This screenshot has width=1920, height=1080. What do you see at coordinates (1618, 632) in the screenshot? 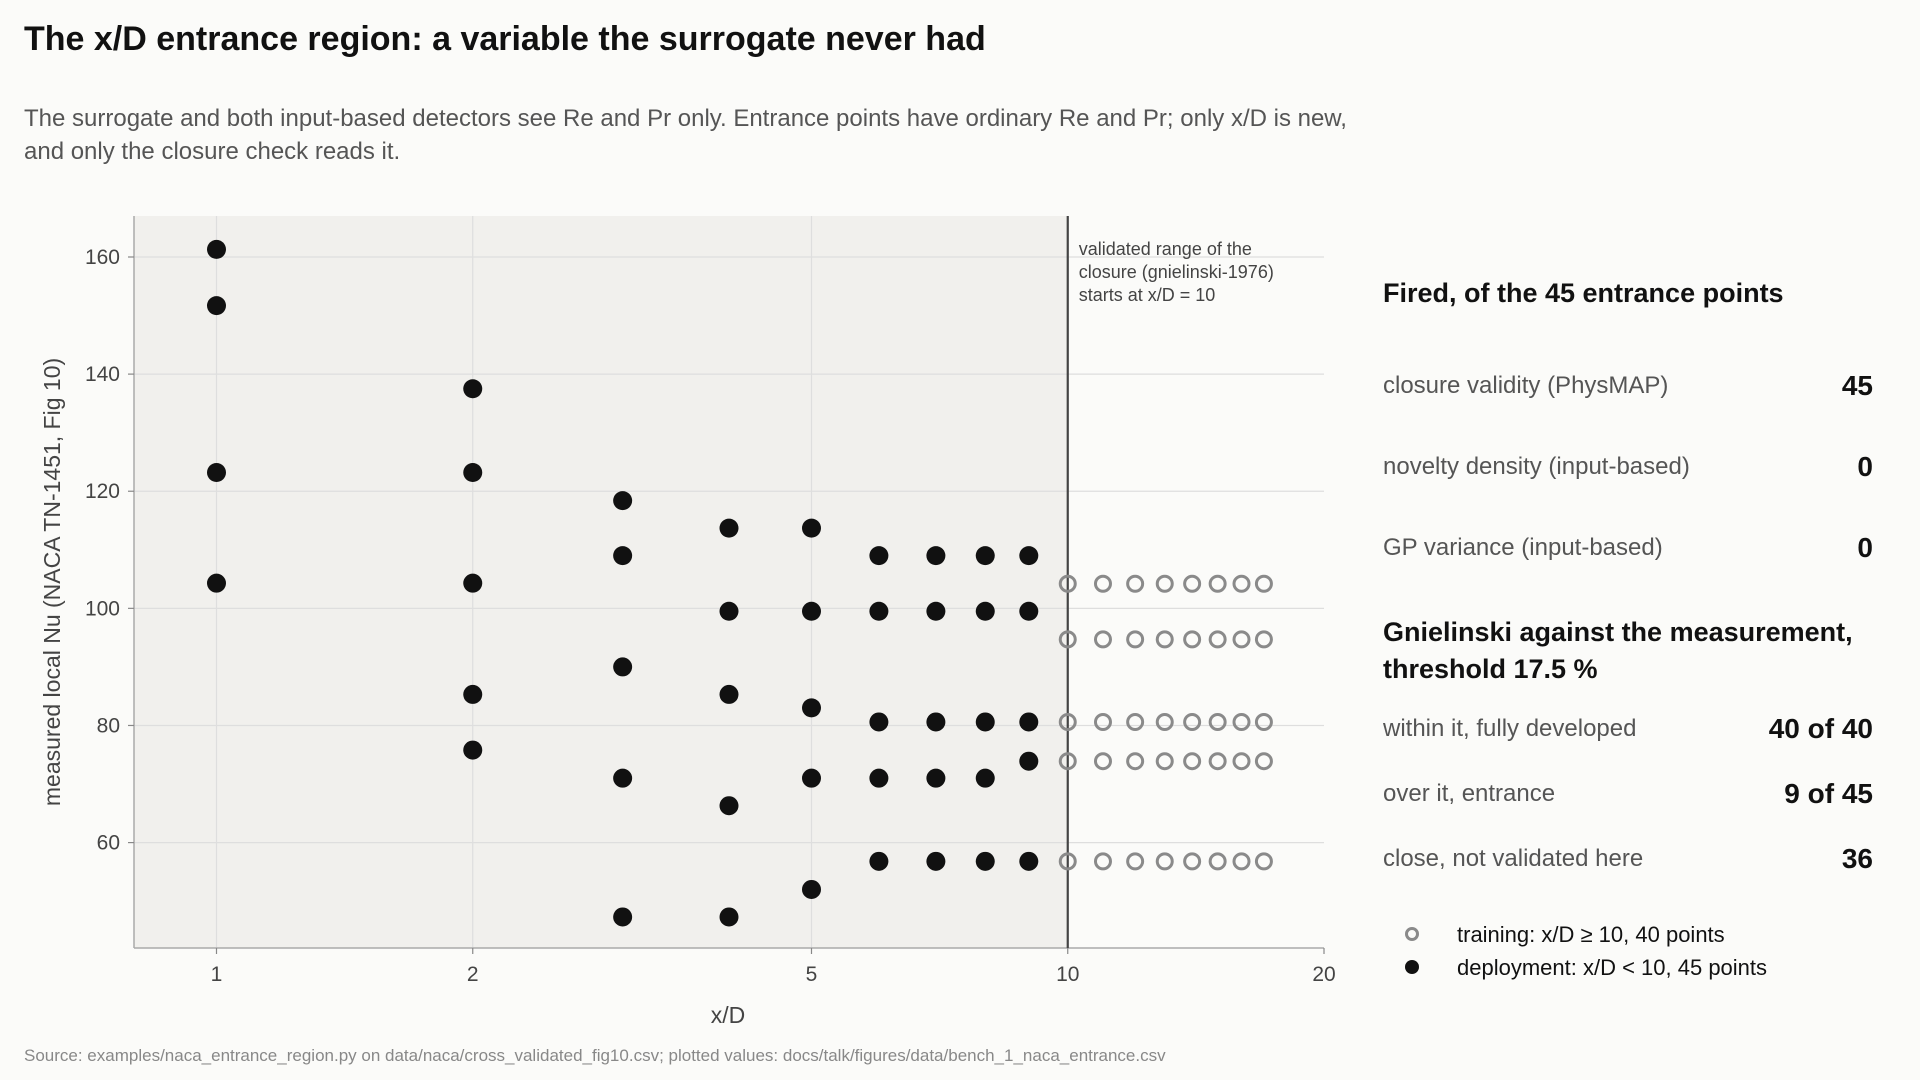
I see `gnielinski-heading-line-1: Gnielinski against the measurement,` at bounding box center [1618, 632].